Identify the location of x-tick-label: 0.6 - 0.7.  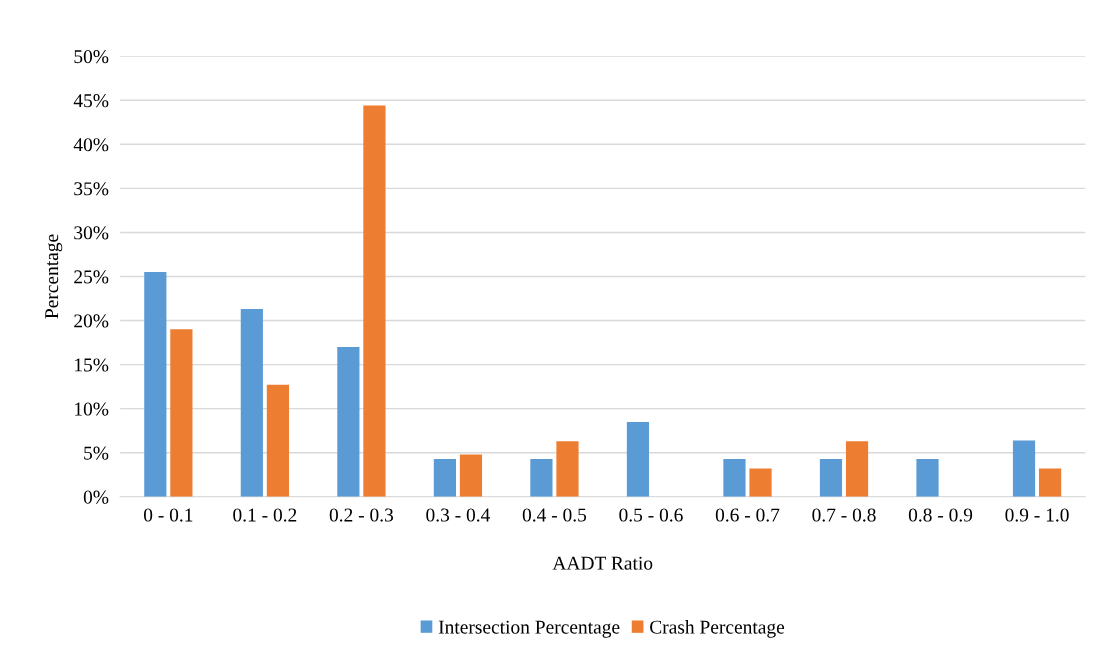
(747, 515).